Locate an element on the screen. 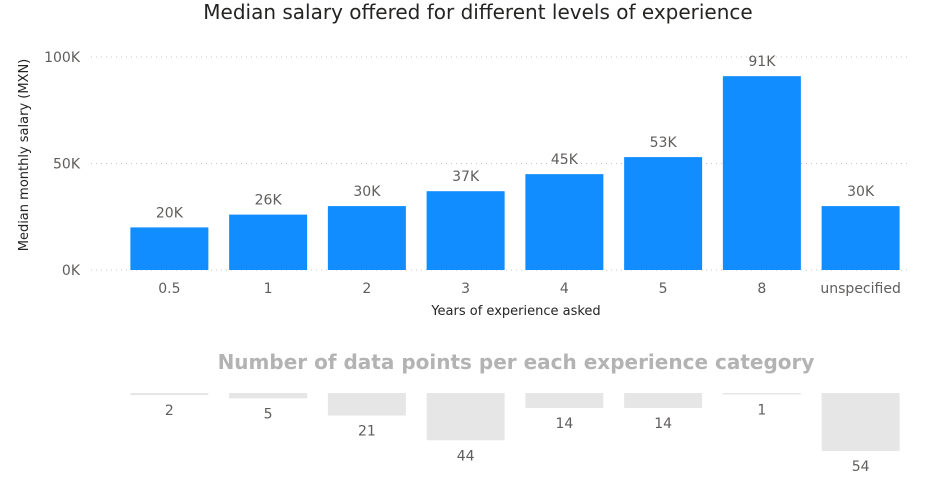 This screenshot has width=929, height=491. count-data-label: 54 is located at coordinates (861, 467).